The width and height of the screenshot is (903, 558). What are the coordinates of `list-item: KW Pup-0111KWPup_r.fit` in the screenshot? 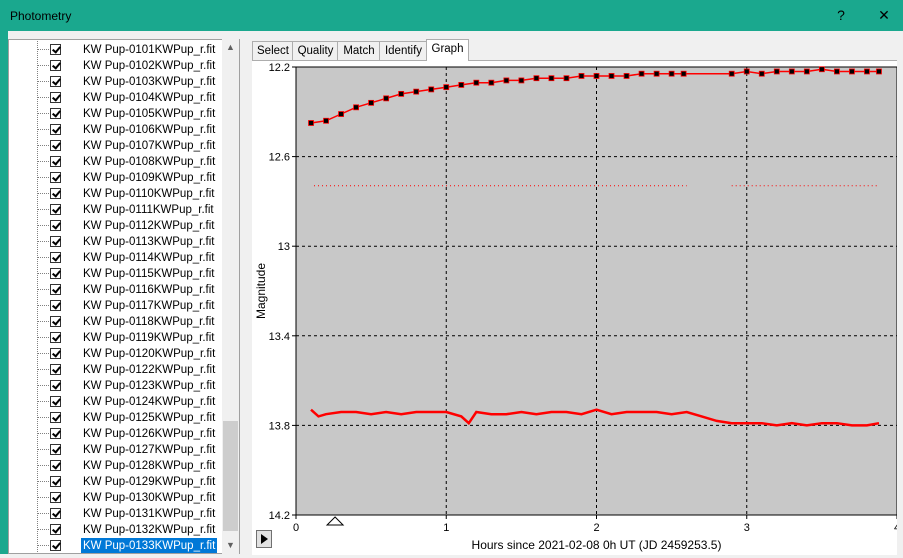 It's located at (116, 209).